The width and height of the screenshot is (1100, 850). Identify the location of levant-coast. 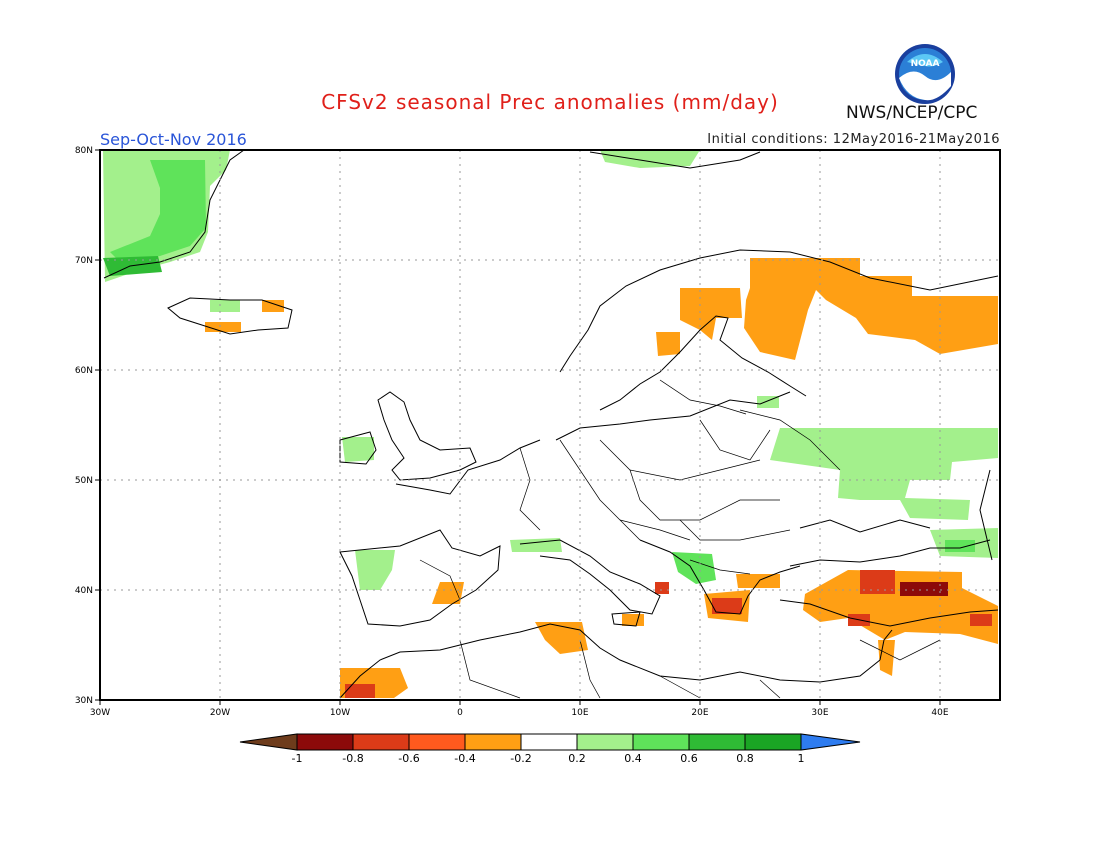
(886, 645).